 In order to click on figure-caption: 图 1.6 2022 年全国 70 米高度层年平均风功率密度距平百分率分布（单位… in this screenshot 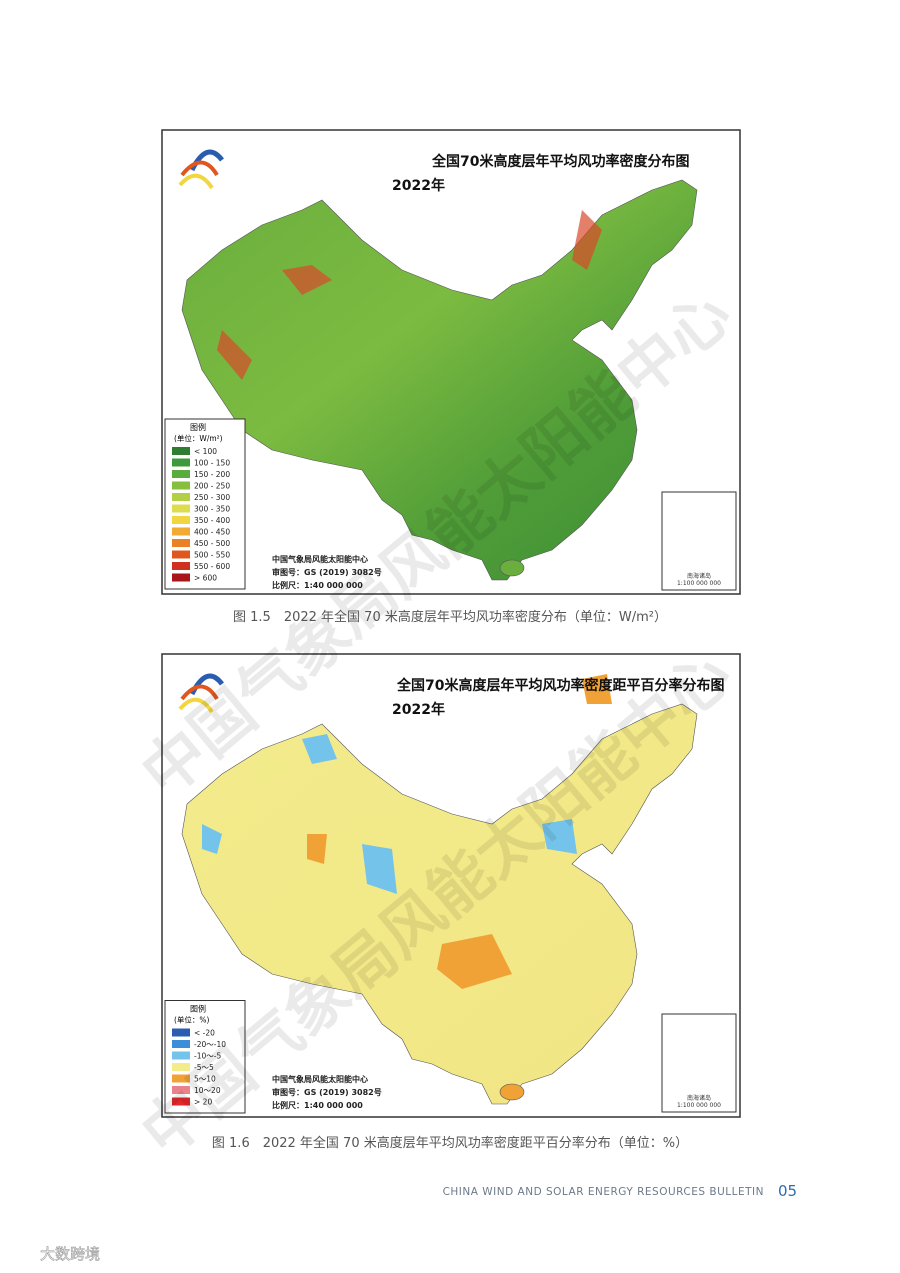, I will do `click(450, 1143)`.